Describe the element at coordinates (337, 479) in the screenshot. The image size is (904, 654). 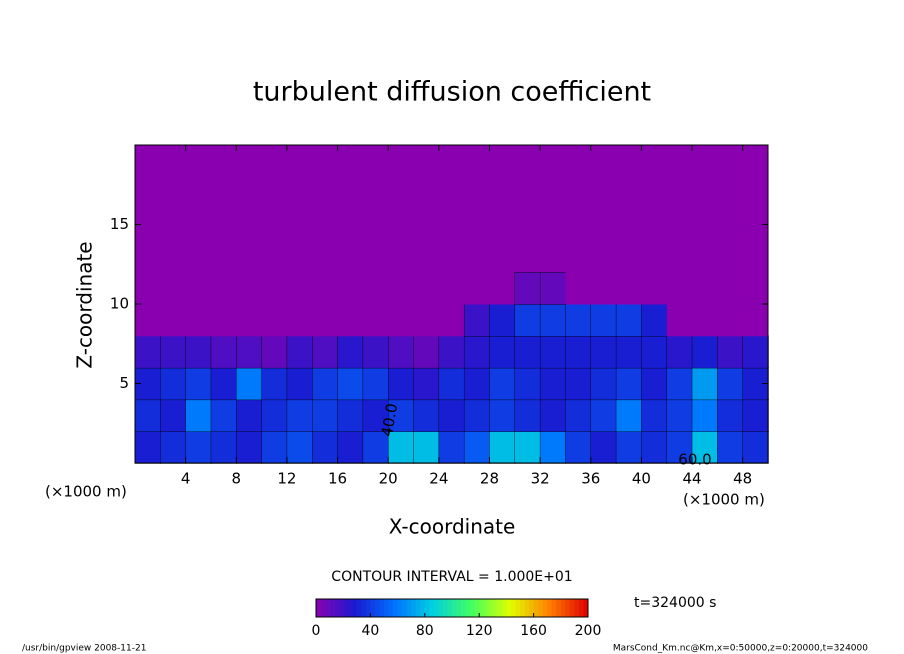
I see `x-tick-label: 16` at that location.